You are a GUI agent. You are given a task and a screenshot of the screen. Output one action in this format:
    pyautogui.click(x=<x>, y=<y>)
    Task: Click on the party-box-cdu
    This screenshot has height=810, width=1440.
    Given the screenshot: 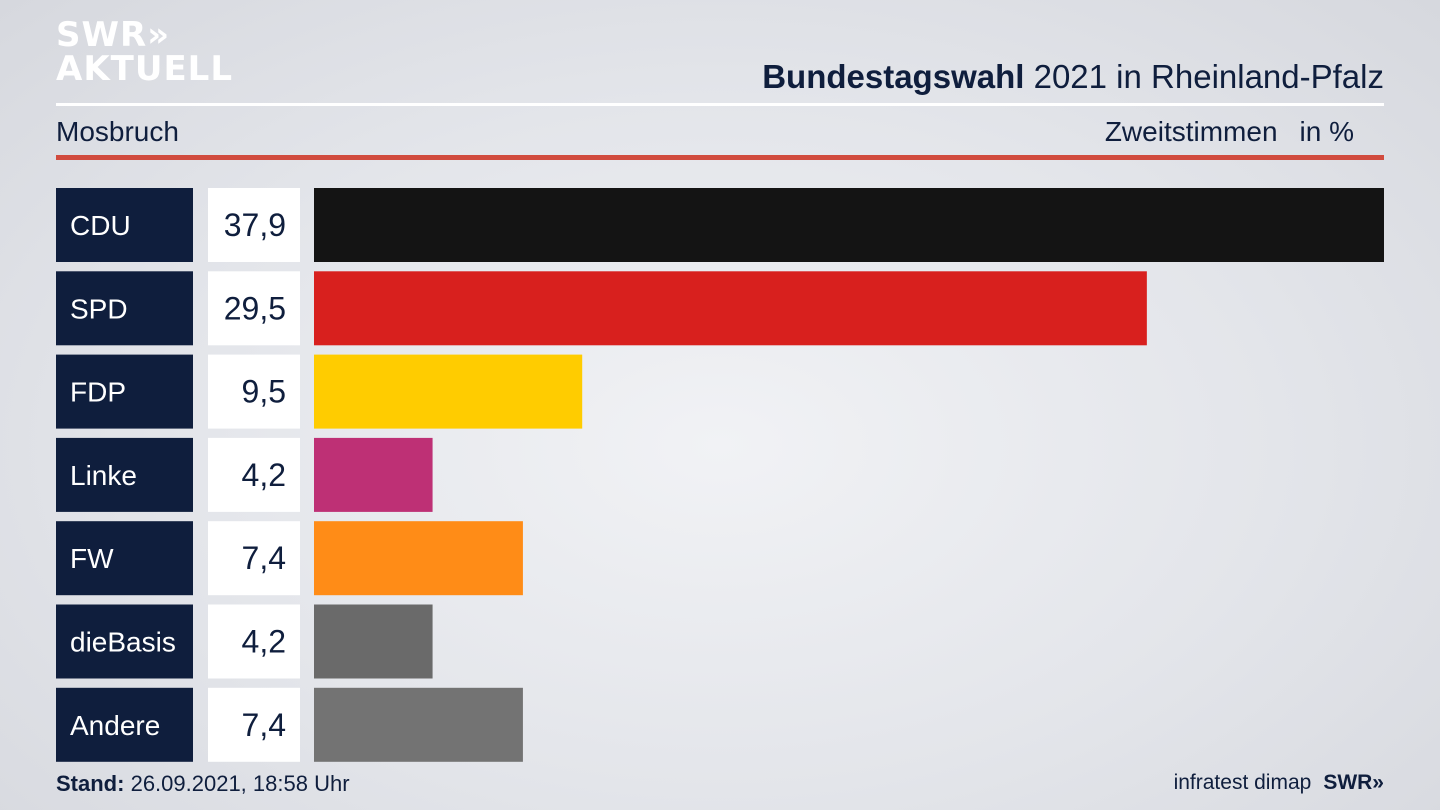 What is the action you would take?
    pyautogui.click(x=124, y=225)
    